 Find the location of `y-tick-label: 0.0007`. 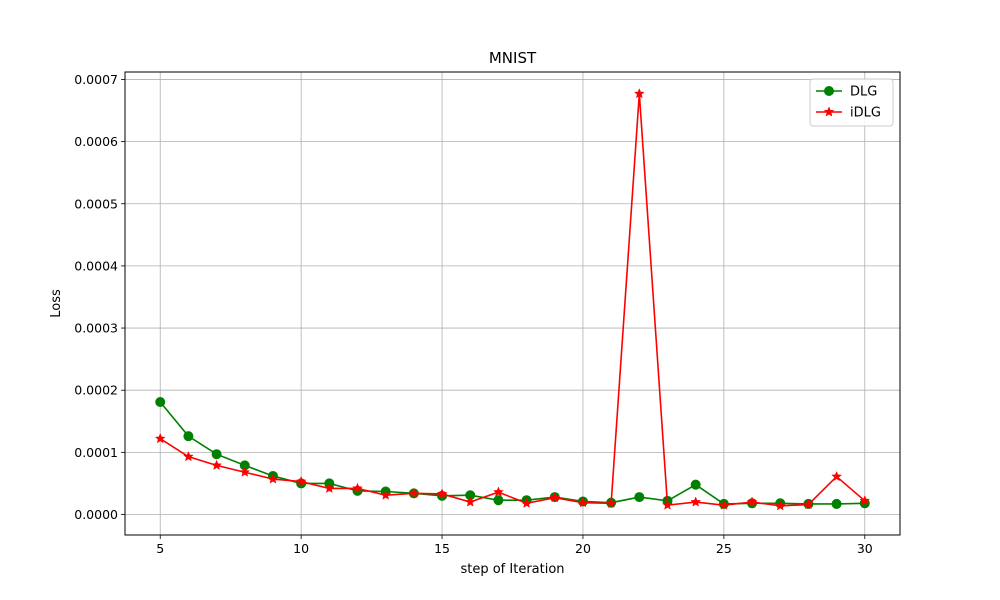

y-tick-label: 0.0007 is located at coordinates (96, 79).